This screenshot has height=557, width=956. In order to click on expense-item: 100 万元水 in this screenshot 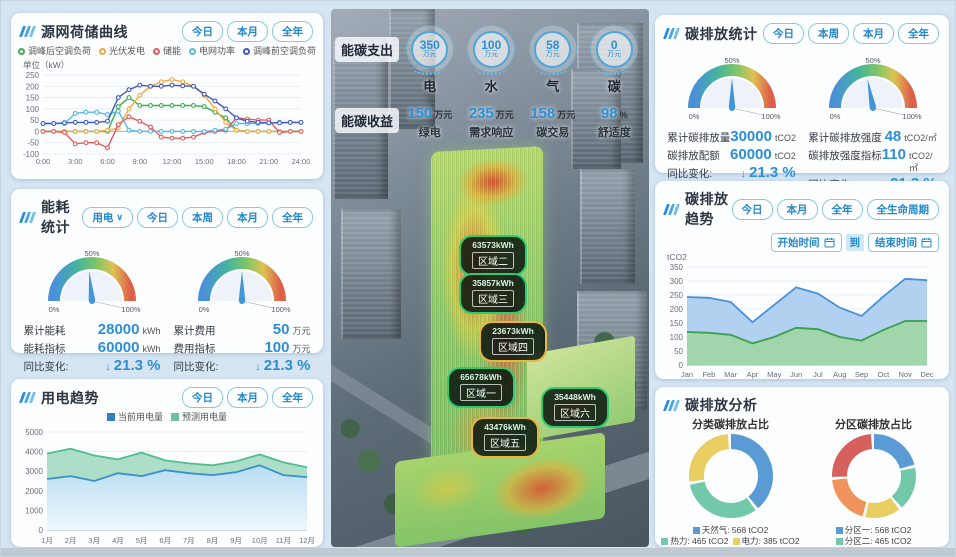, I will do `click(492, 60)`.